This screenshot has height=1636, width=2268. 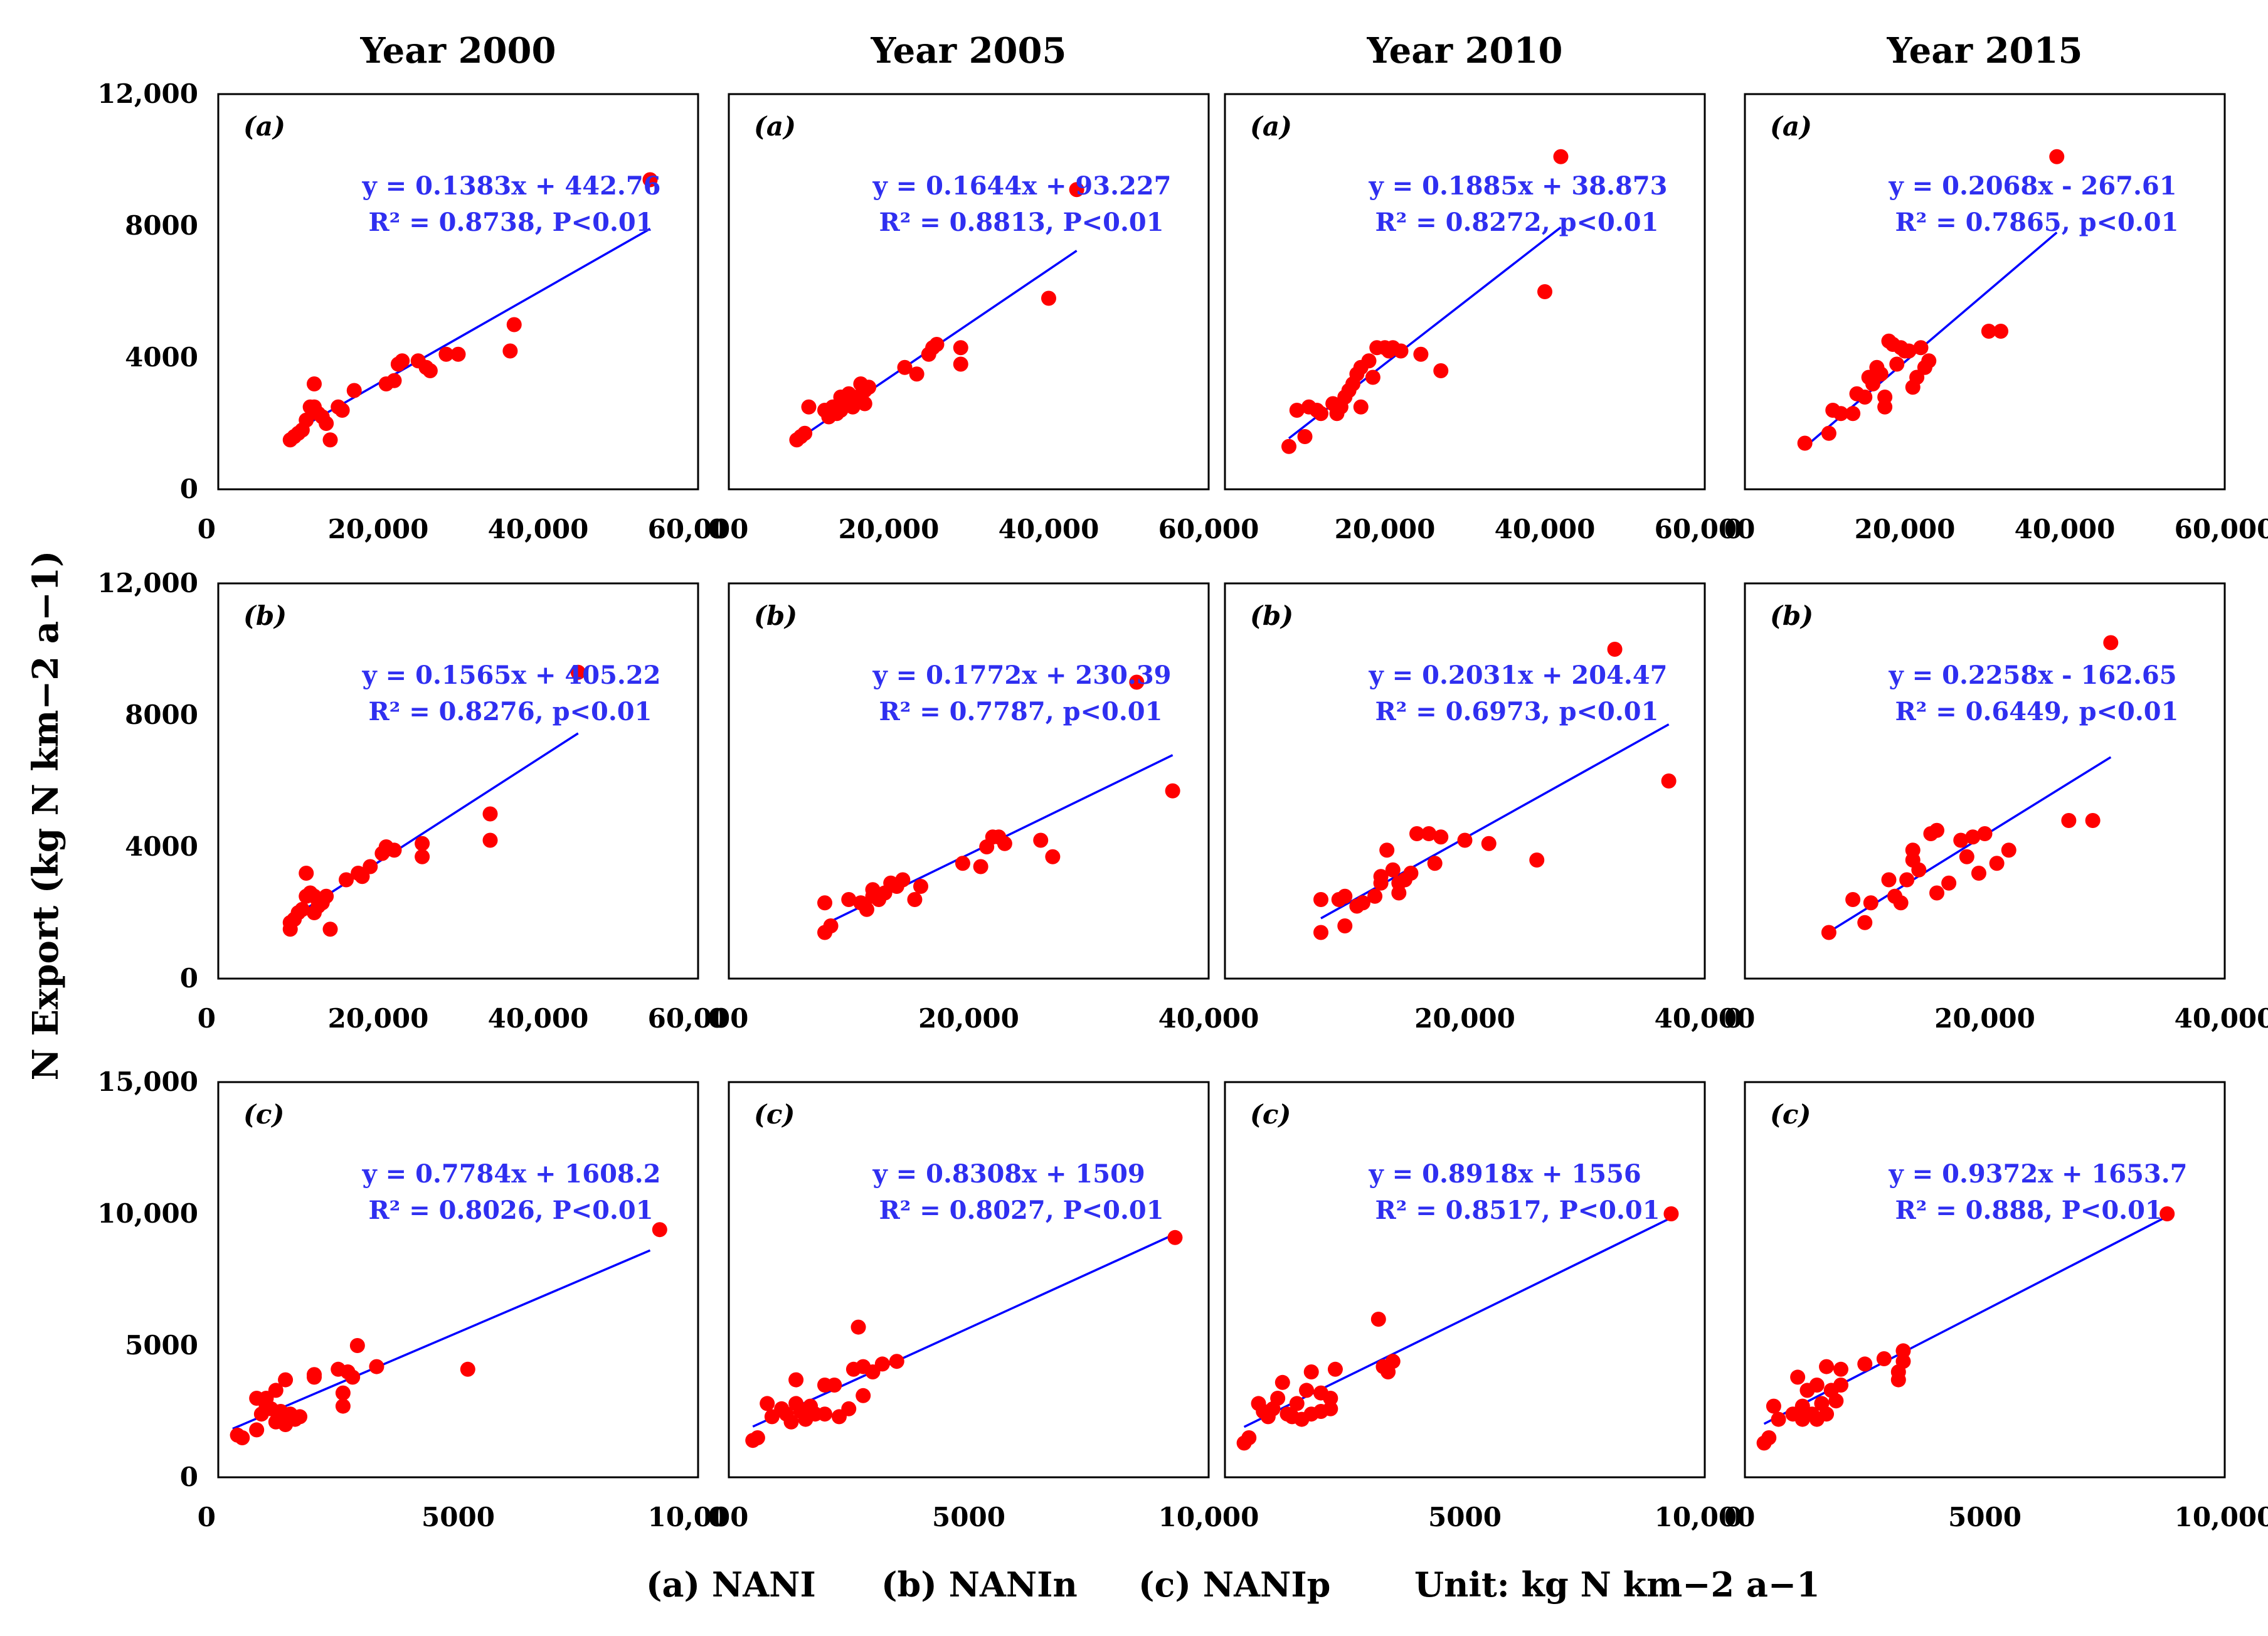 What do you see at coordinates (775, 615) in the screenshot?
I see `panel-label: (b)` at bounding box center [775, 615].